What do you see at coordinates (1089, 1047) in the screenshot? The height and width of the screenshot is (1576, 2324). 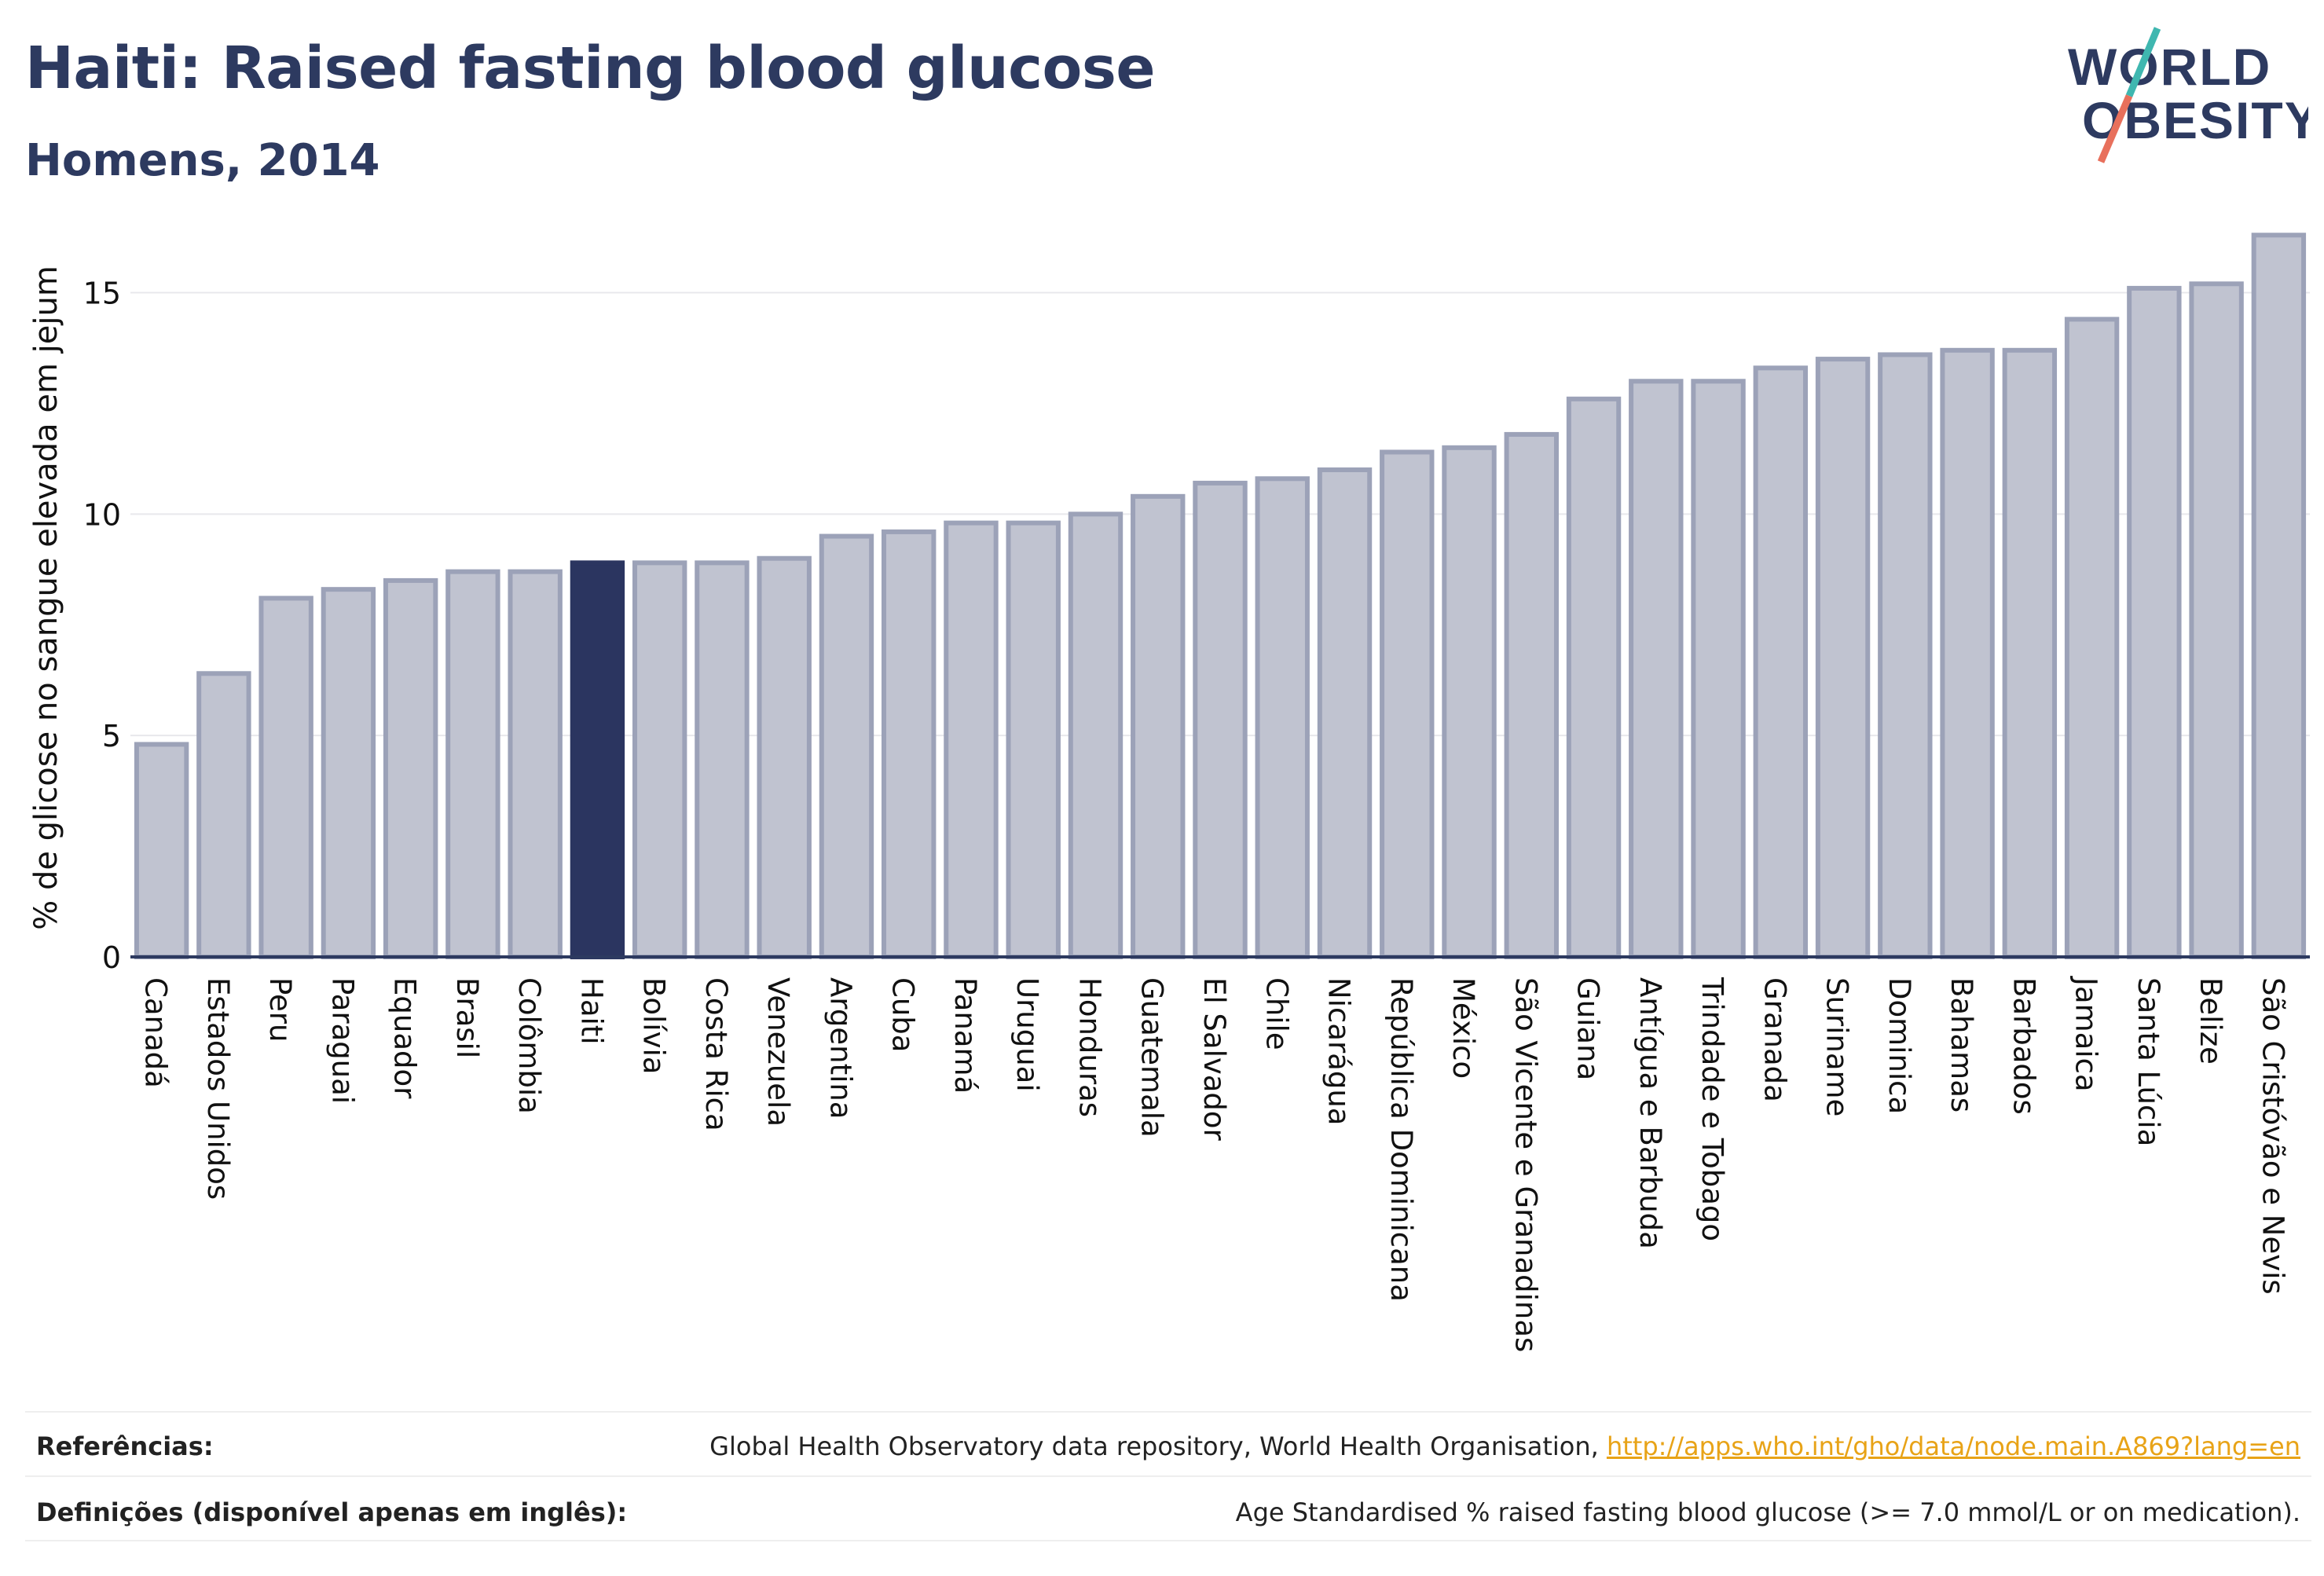 I see `x-tick-label: Honduras` at bounding box center [1089, 1047].